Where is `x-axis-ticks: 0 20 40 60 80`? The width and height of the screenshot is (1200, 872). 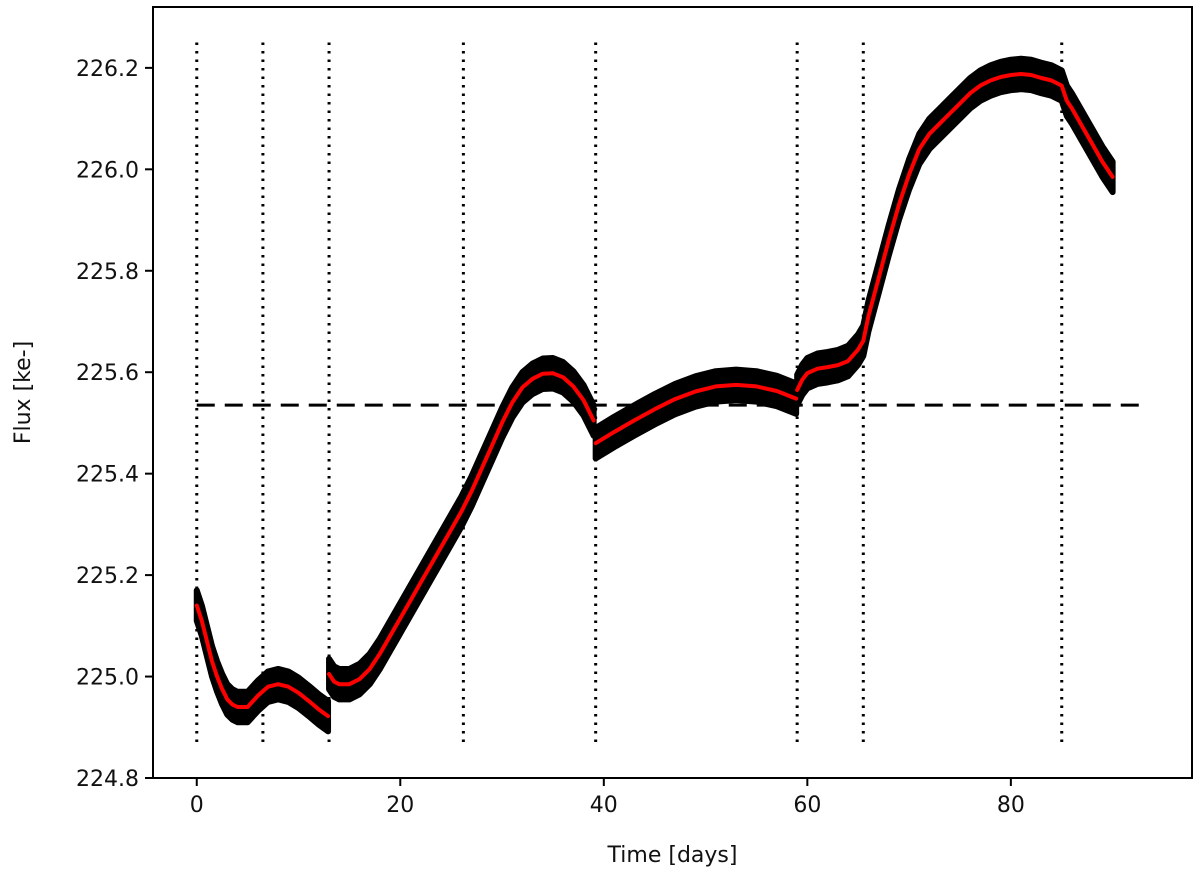 x-axis-ticks: 0 20 40 60 80 is located at coordinates (607, 798).